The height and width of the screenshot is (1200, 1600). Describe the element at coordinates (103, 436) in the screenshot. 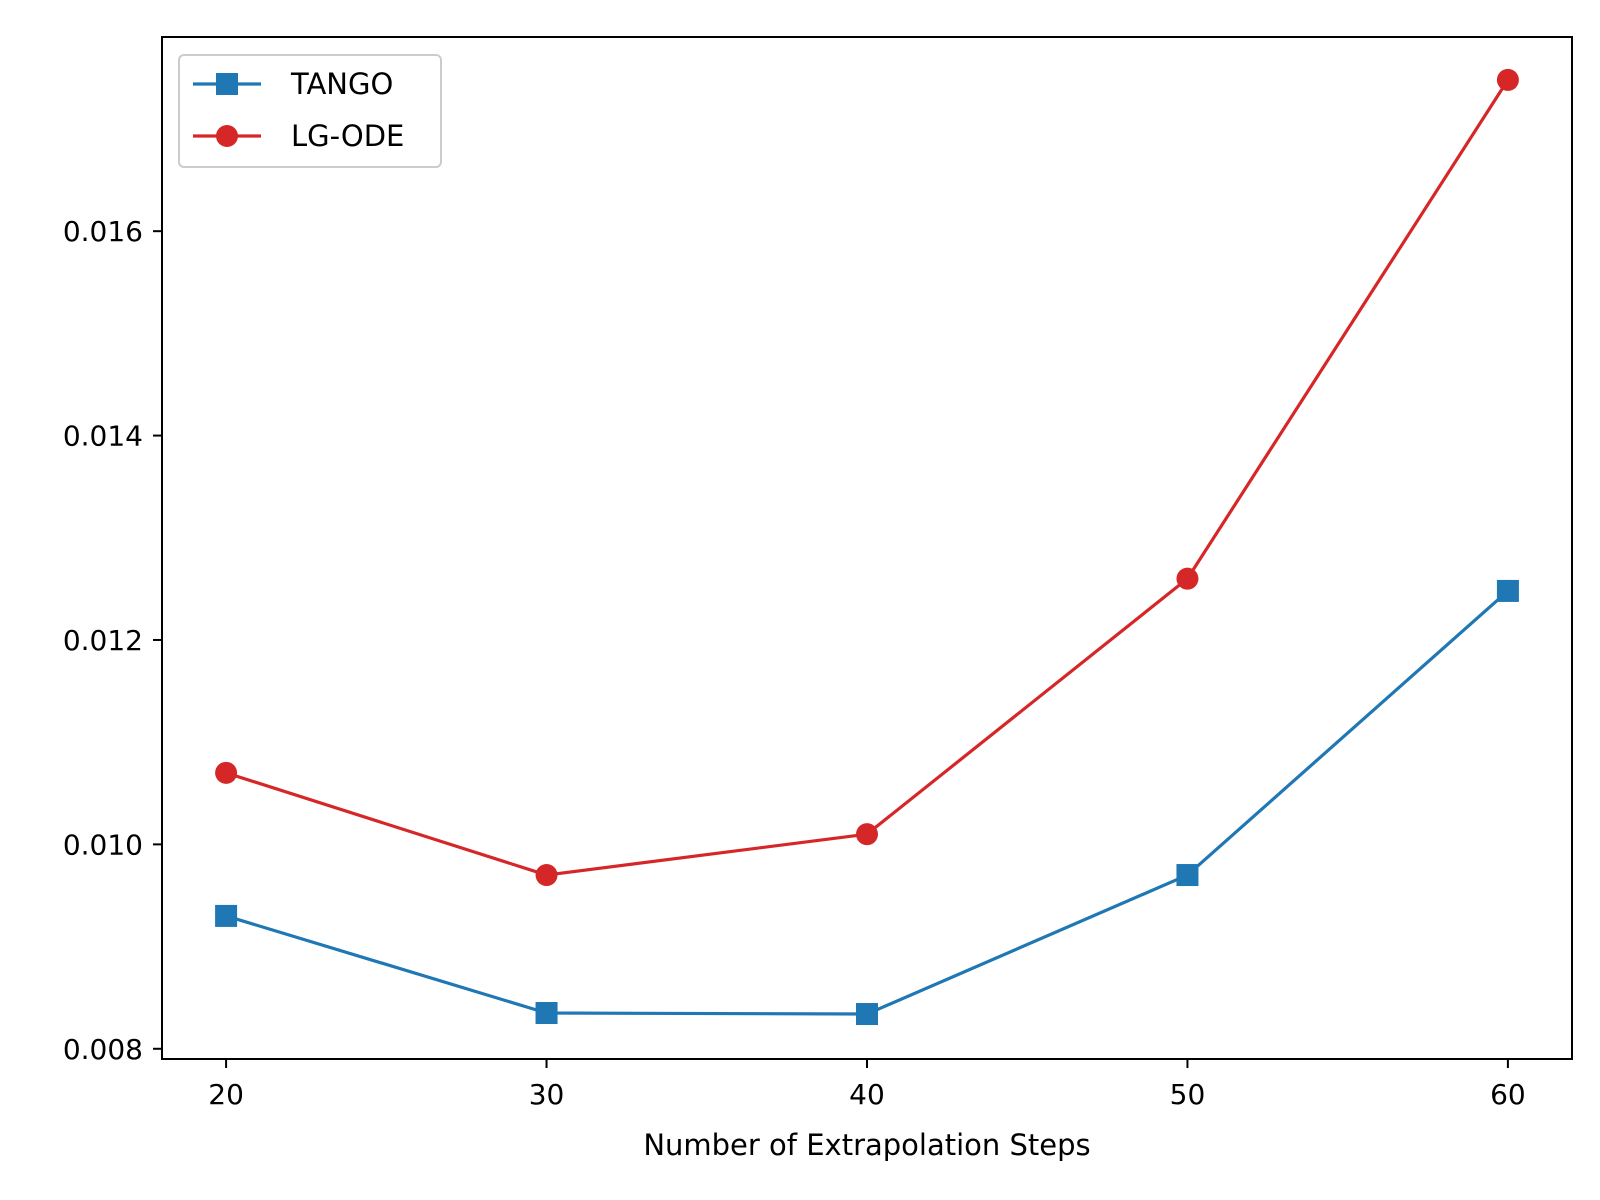

I see `y-tick-label: 0.014` at that location.